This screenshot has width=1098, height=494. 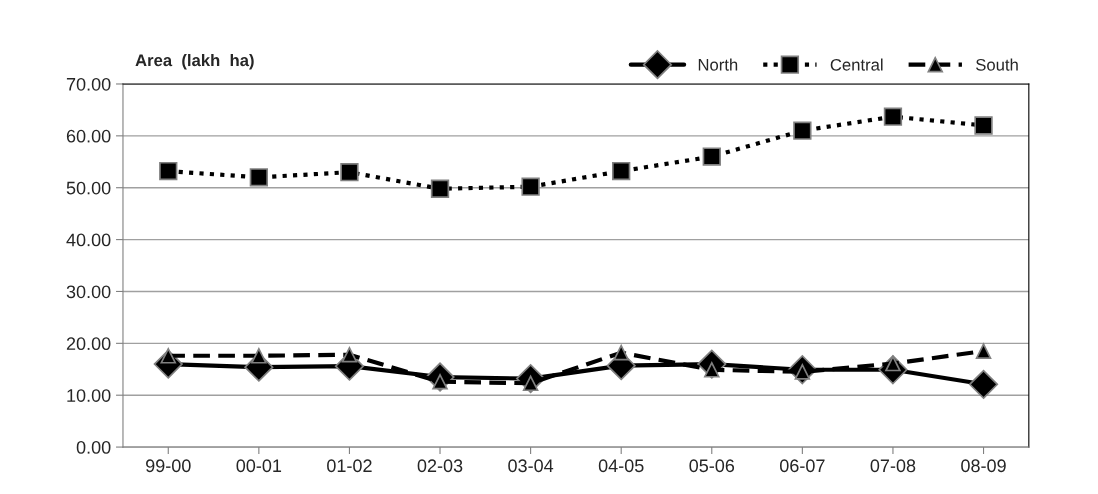 I want to click on x-tick-label: 07-08, so click(x=893, y=466).